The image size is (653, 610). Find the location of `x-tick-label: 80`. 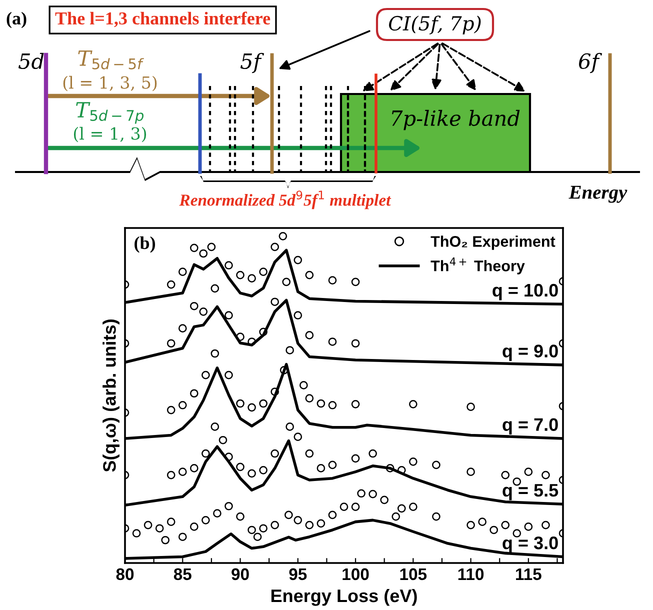

x-tick-label: 80 is located at coordinates (125, 574).